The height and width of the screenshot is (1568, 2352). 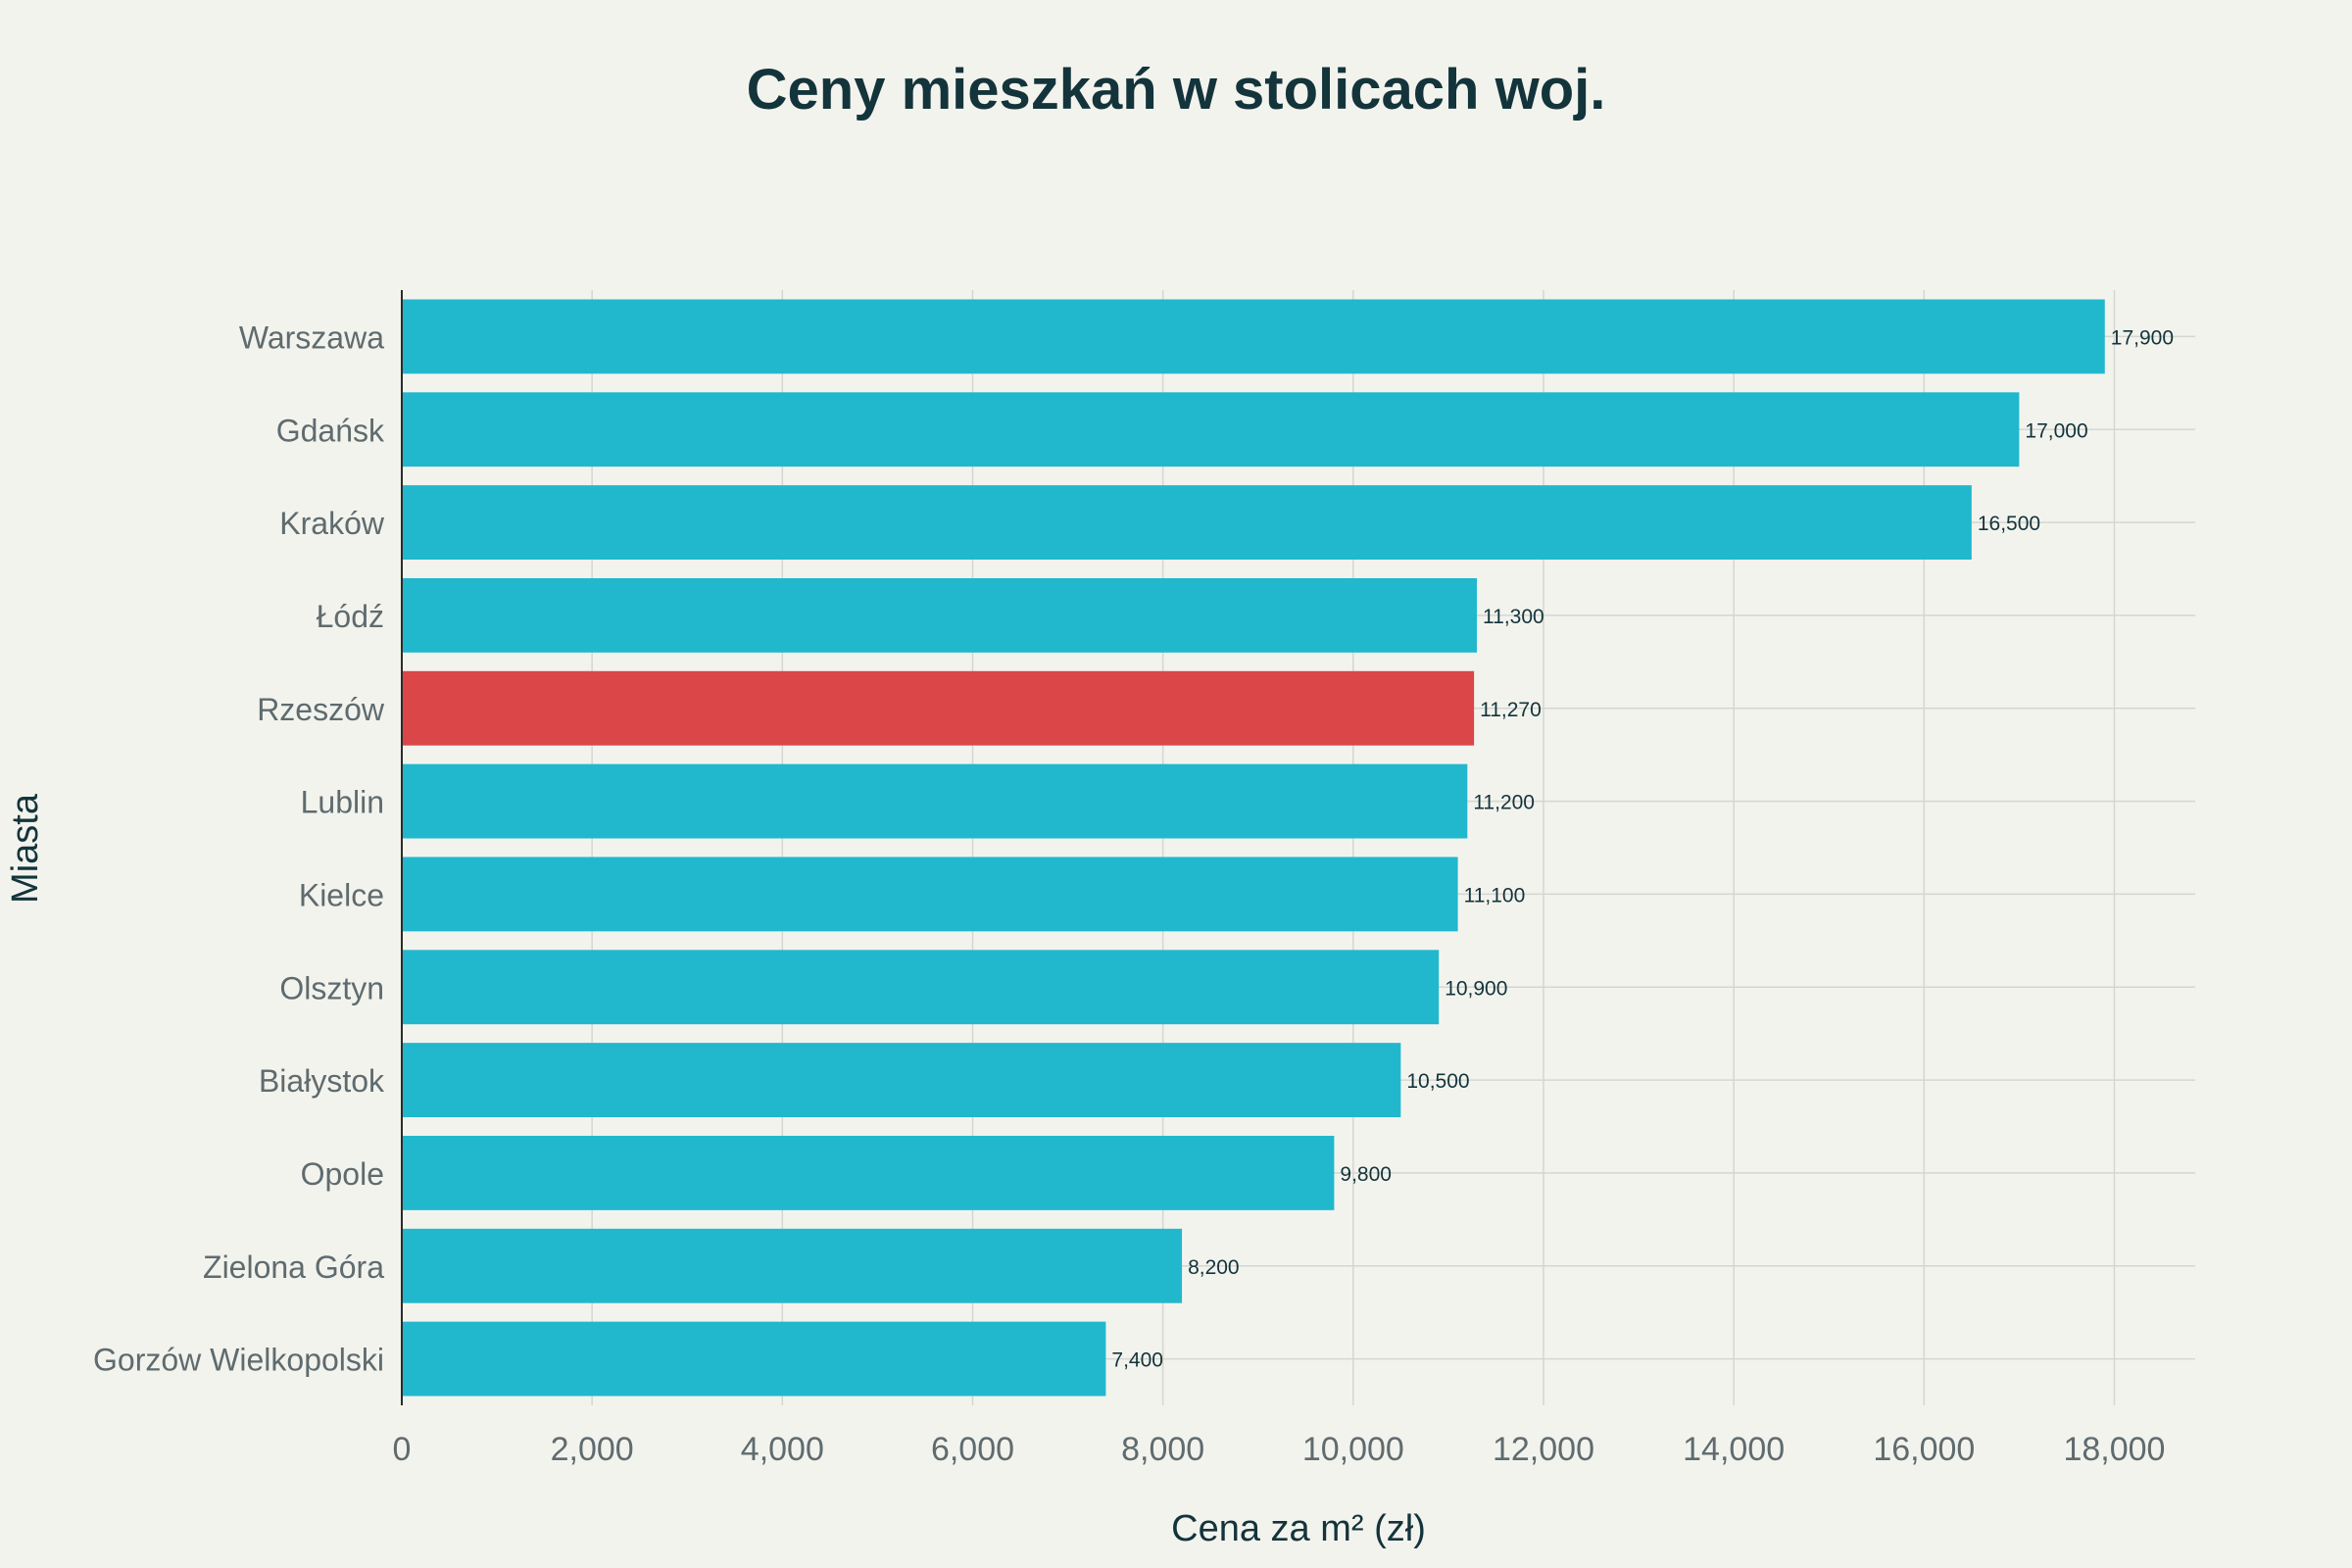 I want to click on y-tick-label: Gorzów Wielkopolski, so click(x=238, y=1360).